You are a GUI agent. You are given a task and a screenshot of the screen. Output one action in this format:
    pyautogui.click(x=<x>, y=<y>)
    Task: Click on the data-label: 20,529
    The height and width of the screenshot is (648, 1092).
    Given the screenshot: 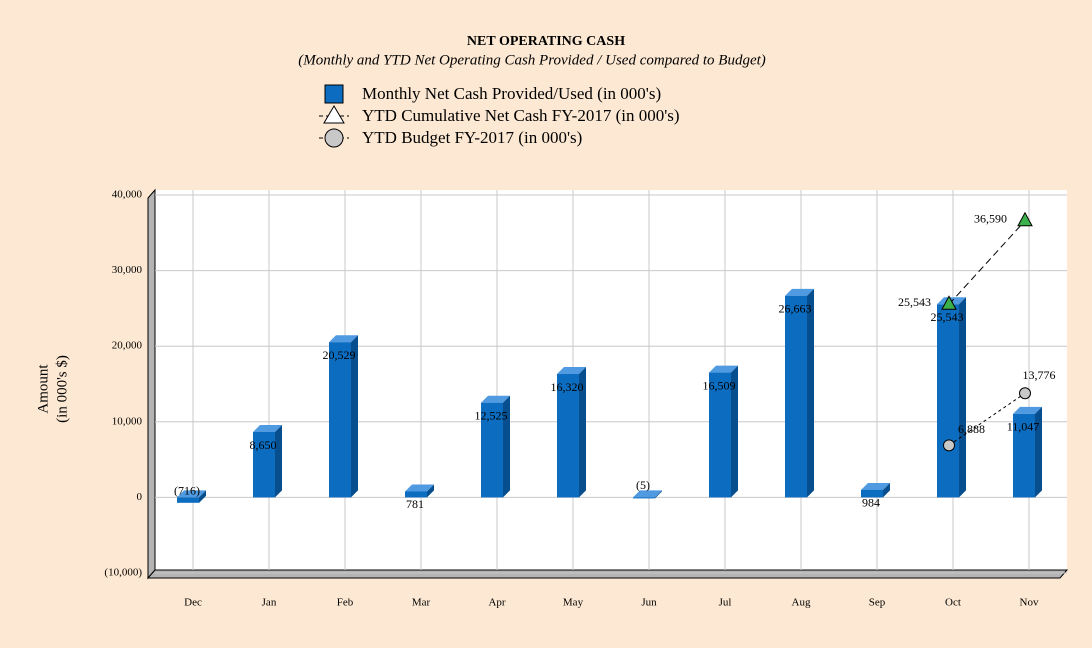 What is the action you would take?
    pyautogui.click(x=339, y=355)
    